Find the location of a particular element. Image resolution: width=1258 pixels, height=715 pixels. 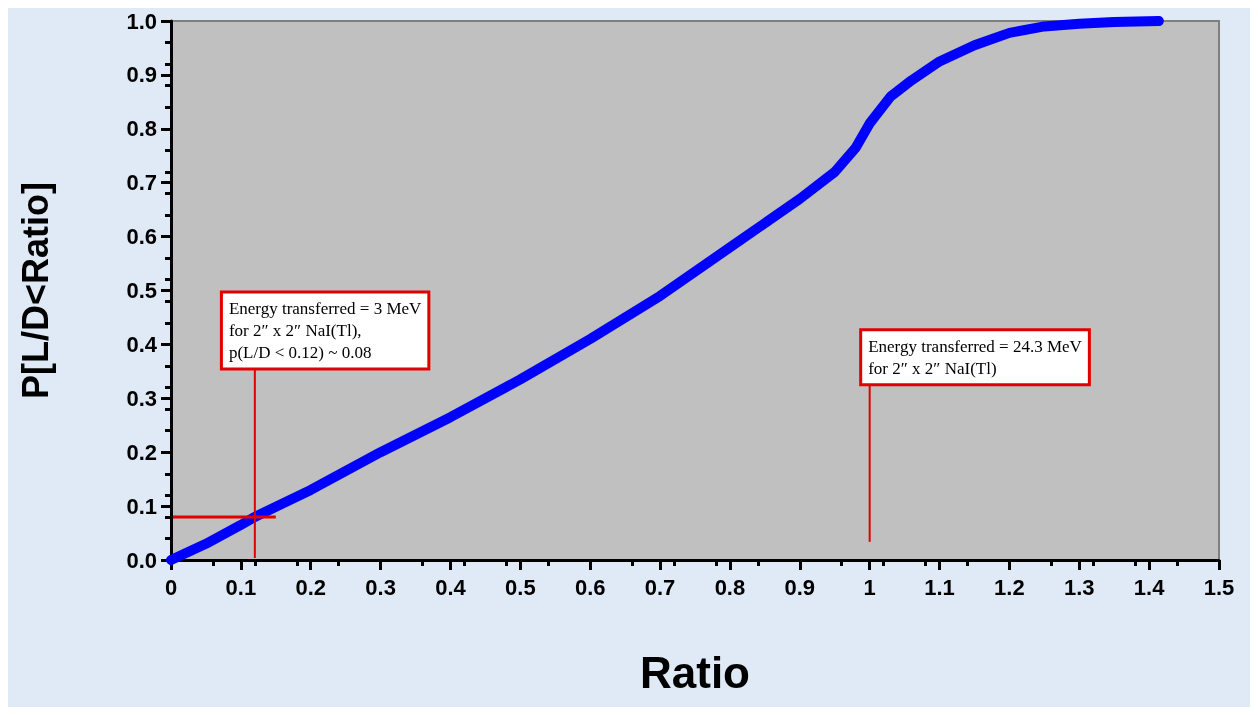

x-tick-label: 0 is located at coordinates (171, 587).